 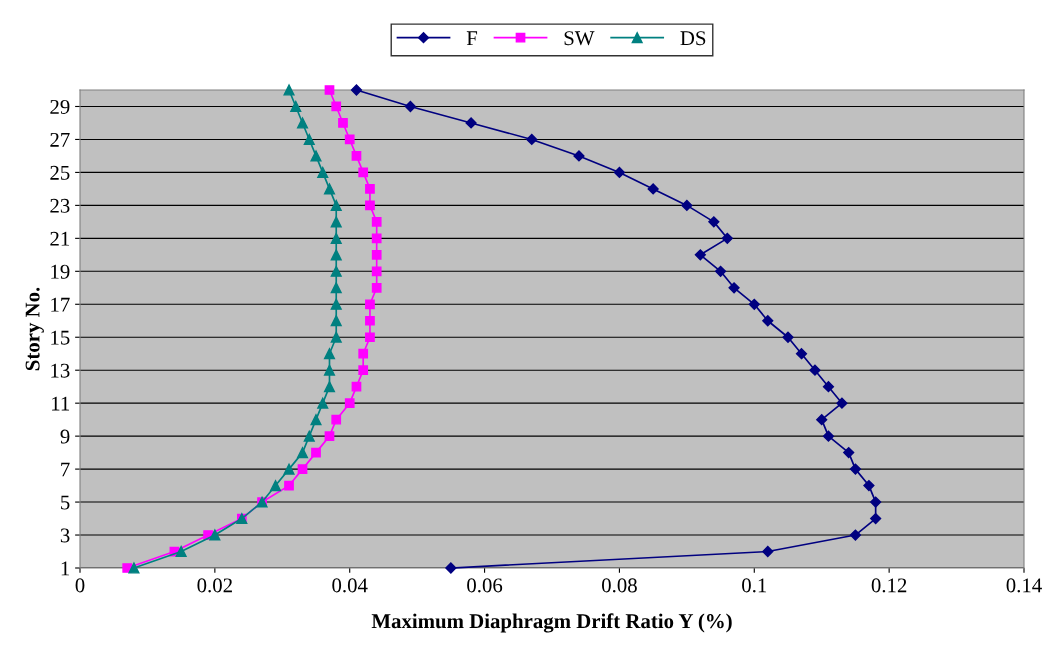 What do you see at coordinates (65, 568) in the screenshot?
I see `y-tick-label: 1` at bounding box center [65, 568].